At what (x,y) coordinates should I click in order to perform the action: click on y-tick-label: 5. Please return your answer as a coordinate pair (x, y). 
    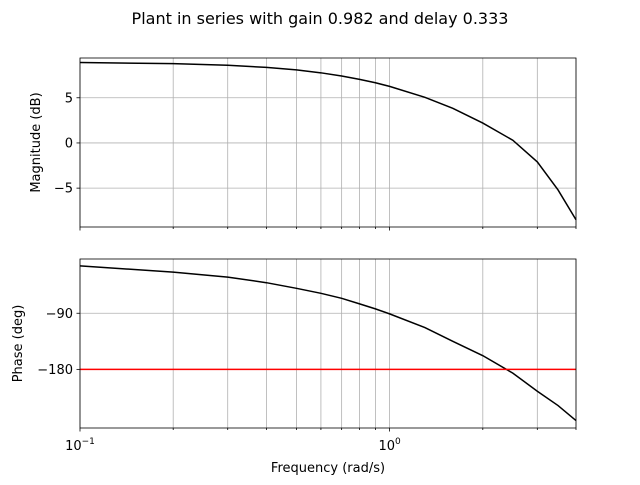
    Looking at the image, I should click on (69, 98).